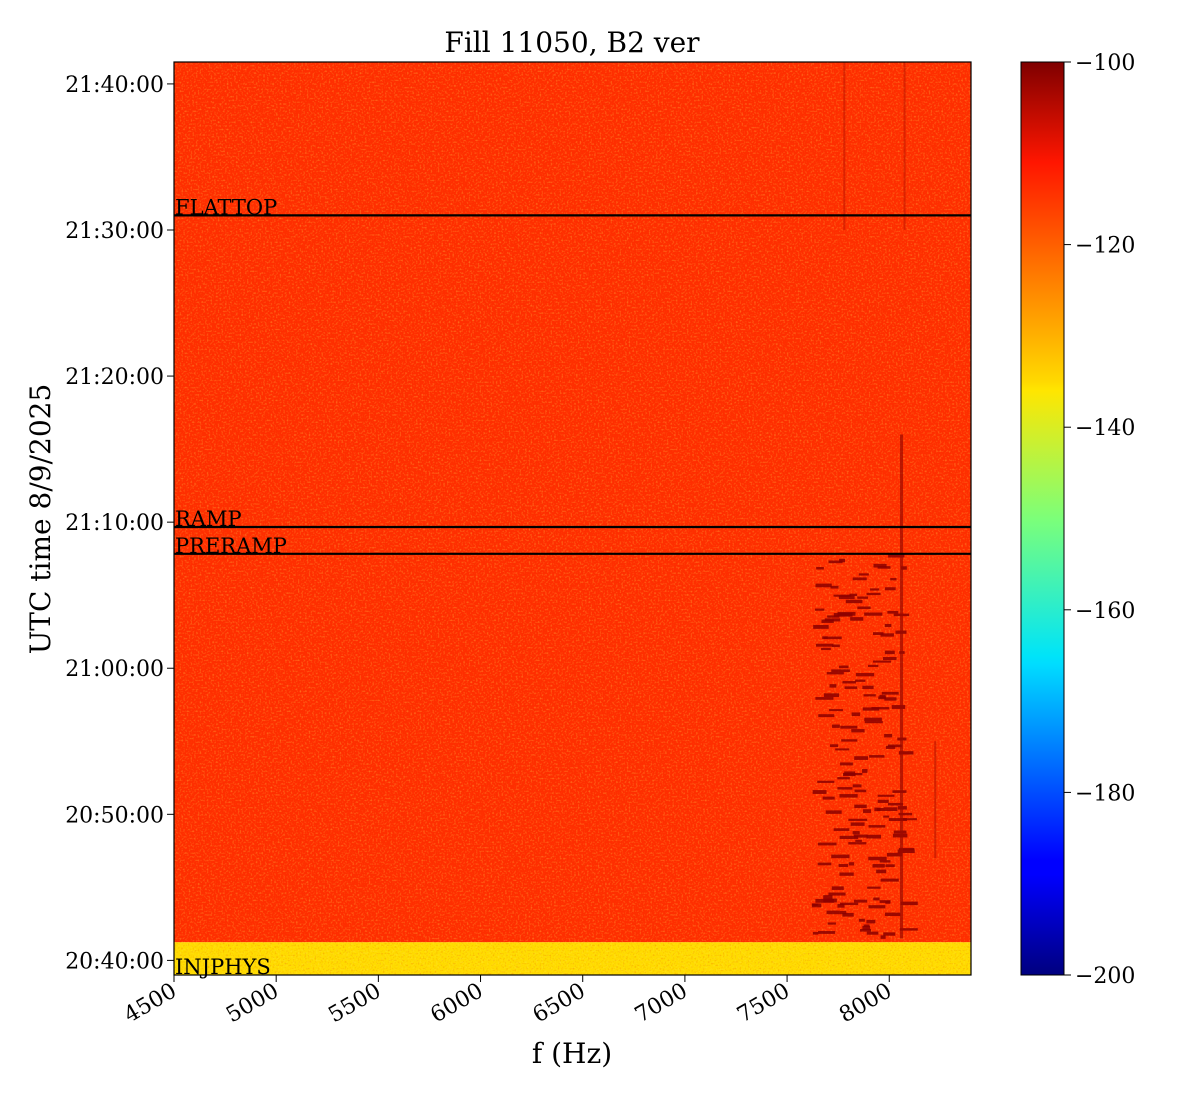 This screenshot has height=1100, width=1200. I want to click on colorbar: −100 −120 −140 −160 −180 −200, so click(1077, 520).